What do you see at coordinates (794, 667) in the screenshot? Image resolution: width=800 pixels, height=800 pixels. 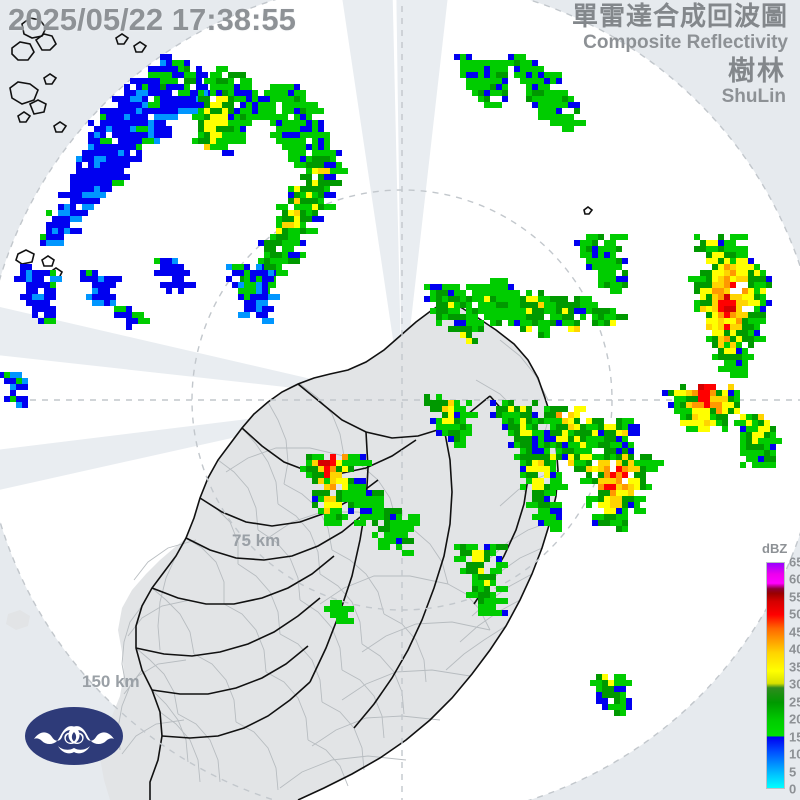 I see `colorbar-tick-35: 35` at bounding box center [794, 667].